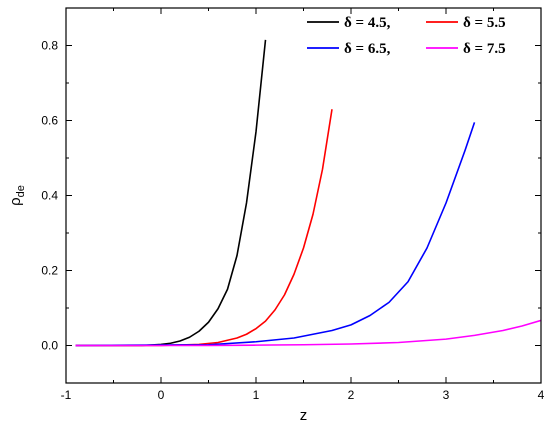 The image size is (550, 431). I want to click on x-tick-label: 2, so click(351, 395).